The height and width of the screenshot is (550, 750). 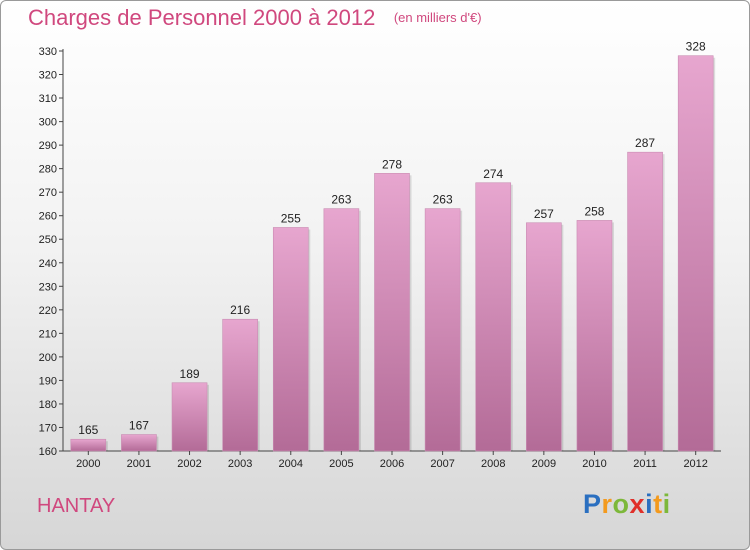 What do you see at coordinates (202, 17) in the screenshot?
I see `chart-title: Charges de Personnel 2000 à 2012` at bounding box center [202, 17].